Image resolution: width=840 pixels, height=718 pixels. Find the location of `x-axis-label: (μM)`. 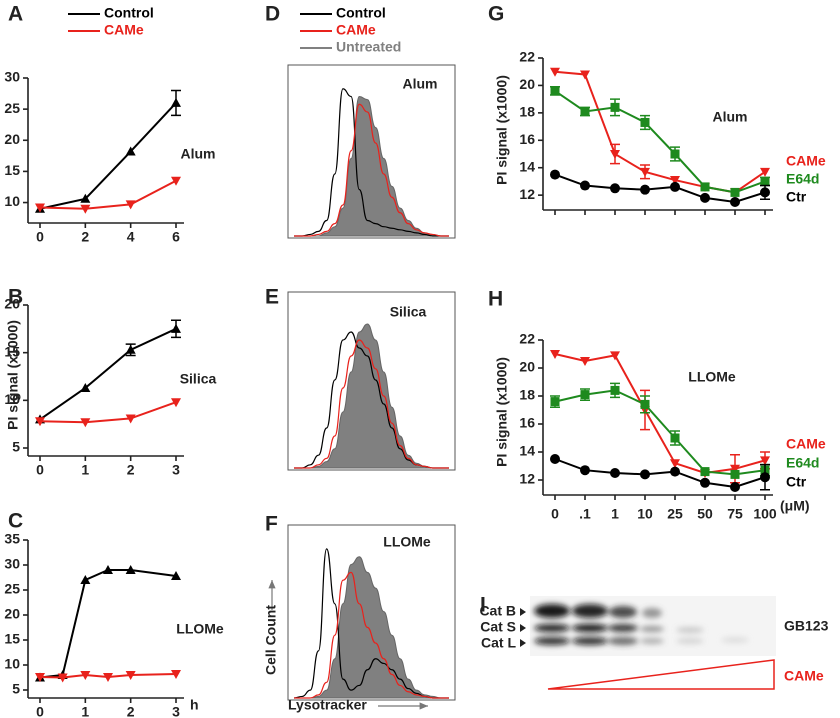

x-axis-label: (μM) is located at coordinates (795, 506).